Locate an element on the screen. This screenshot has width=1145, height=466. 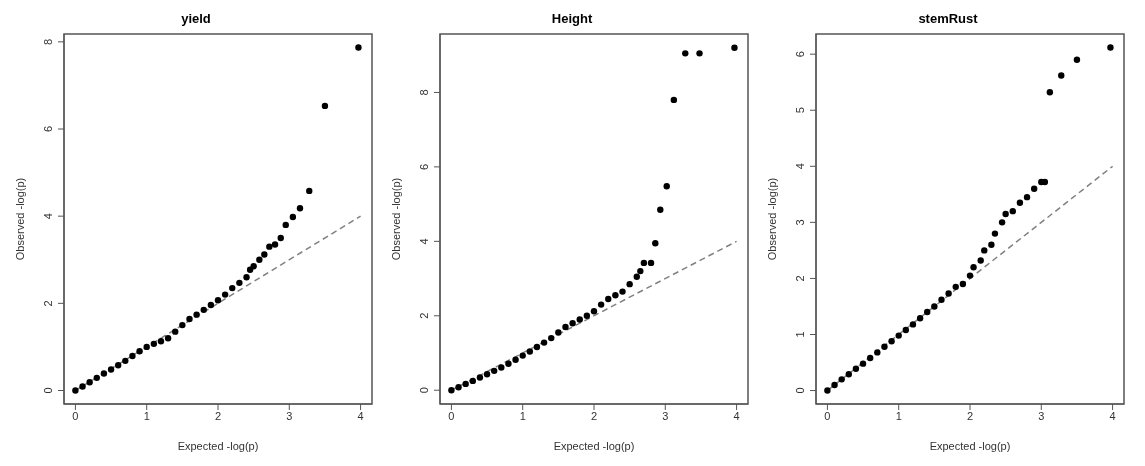
y-tick-label: 8 is located at coordinates (48, 41).